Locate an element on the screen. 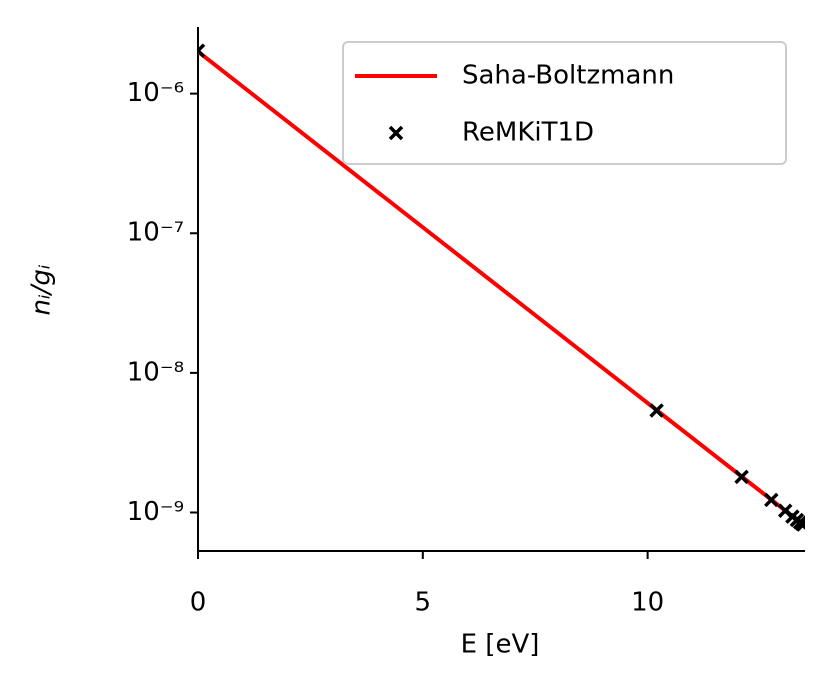 The width and height of the screenshot is (832, 697). x-axis-label: E [eV] is located at coordinates (500, 645).